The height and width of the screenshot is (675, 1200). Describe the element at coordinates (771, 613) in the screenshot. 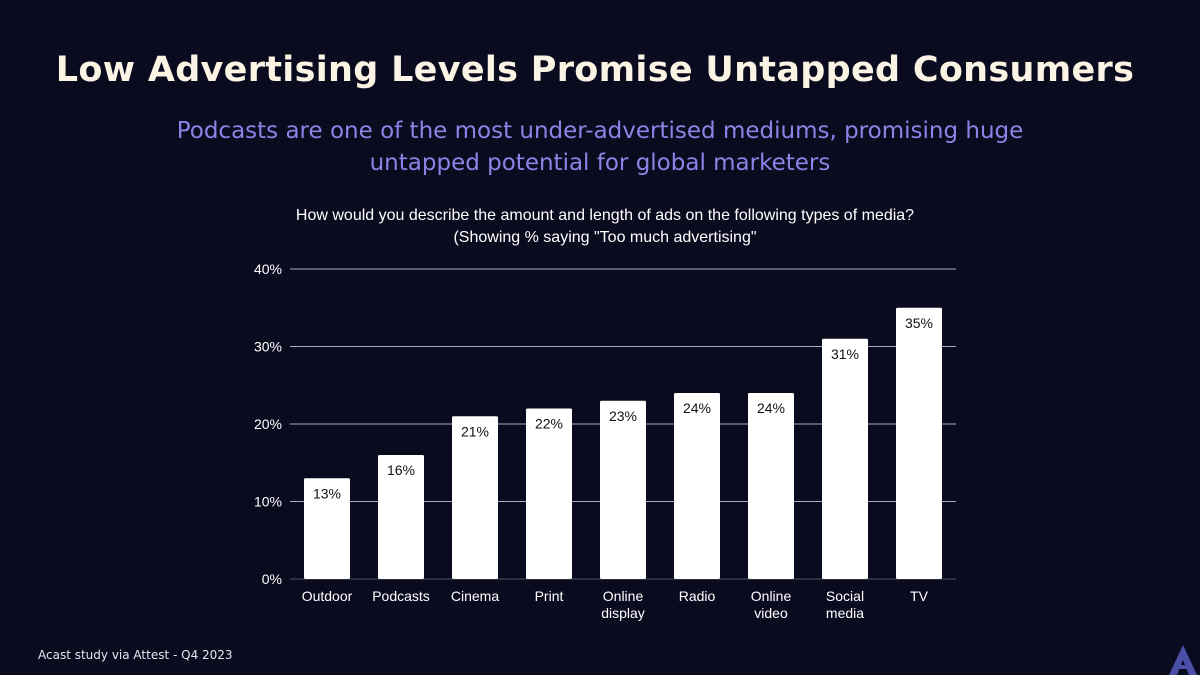

I see `x-tick-label: video` at that location.